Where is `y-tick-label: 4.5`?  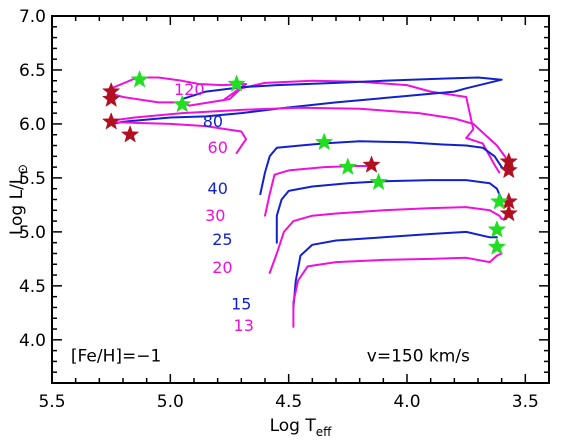
y-tick-label: 4.5 is located at coordinates (32, 287).